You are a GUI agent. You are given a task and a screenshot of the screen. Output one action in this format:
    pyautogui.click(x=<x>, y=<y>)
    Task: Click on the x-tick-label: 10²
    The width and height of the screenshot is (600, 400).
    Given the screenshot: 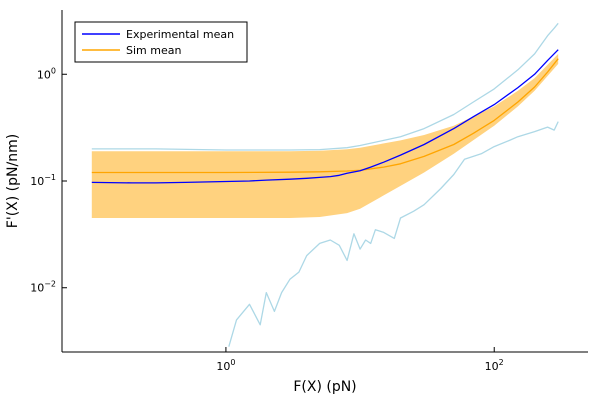 What is the action you would take?
    pyautogui.click(x=494, y=365)
    